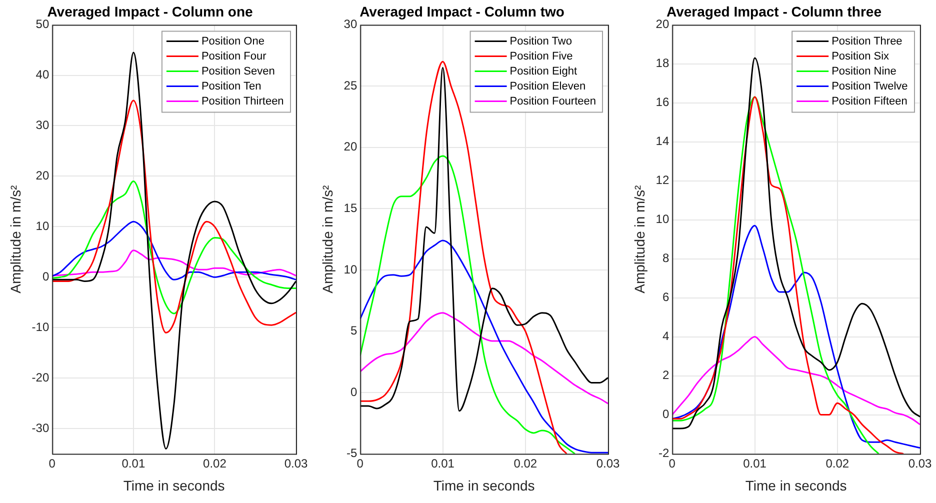 The height and width of the screenshot is (503, 936). I want to click on y-tick-label: 15, so click(351, 207).